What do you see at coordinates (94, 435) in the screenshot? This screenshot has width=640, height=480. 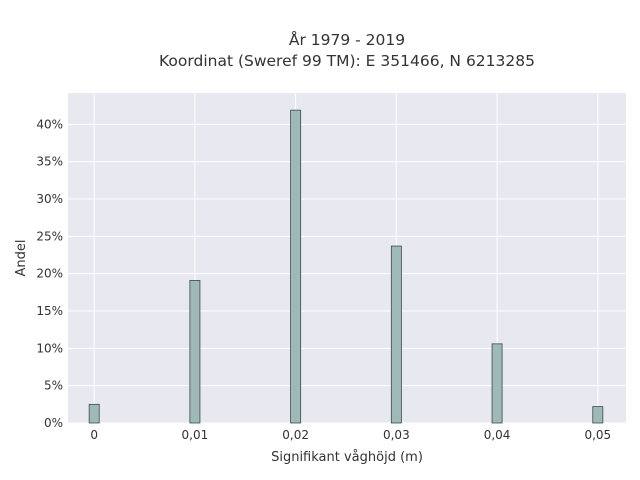 I see `x-tick-label: 0` at bounding box center [94, 435].